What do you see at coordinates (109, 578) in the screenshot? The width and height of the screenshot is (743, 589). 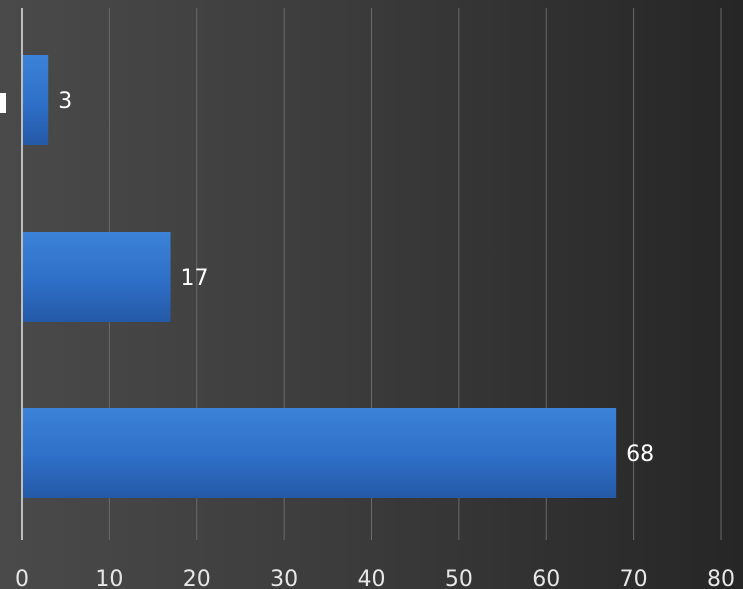 I see `x-tick-label: 10` at bounding box center [109, 578].